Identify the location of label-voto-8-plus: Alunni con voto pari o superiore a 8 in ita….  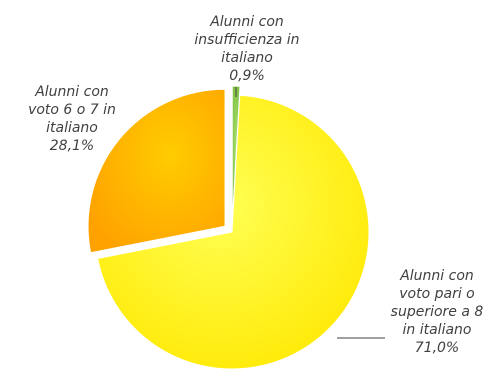
(437, 312).